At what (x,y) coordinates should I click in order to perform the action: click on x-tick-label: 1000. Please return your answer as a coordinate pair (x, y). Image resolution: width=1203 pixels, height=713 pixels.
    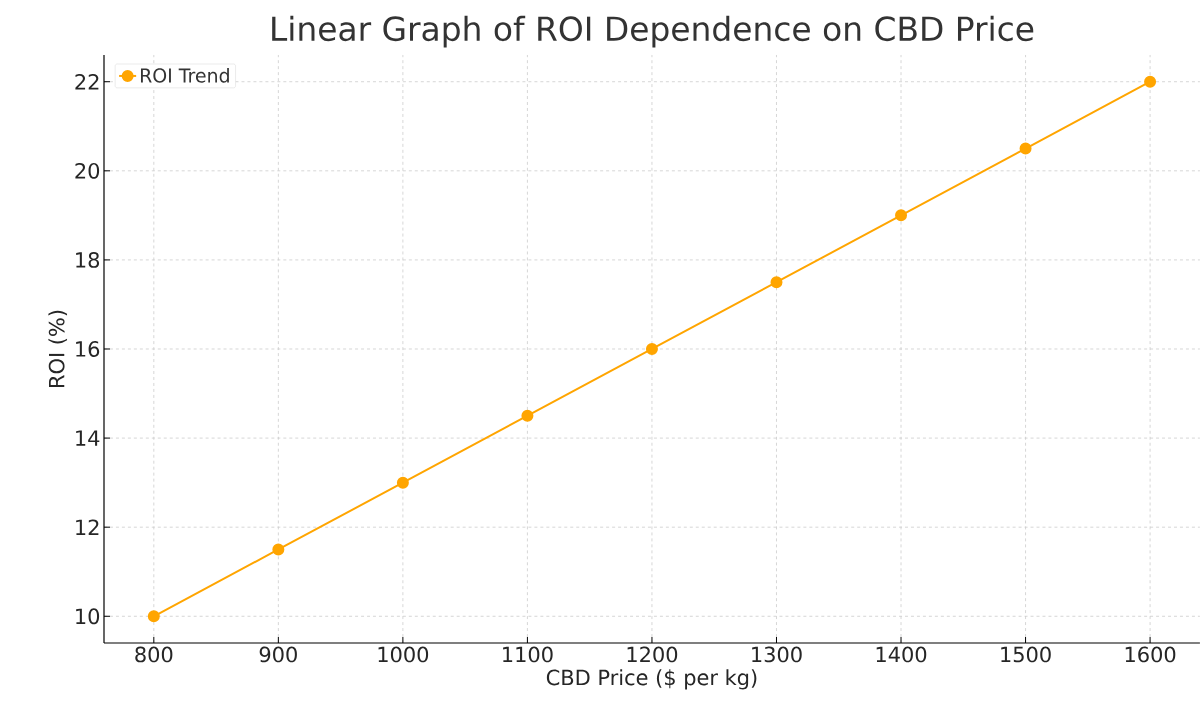
    Looking at the image, I should click on (403, 654).